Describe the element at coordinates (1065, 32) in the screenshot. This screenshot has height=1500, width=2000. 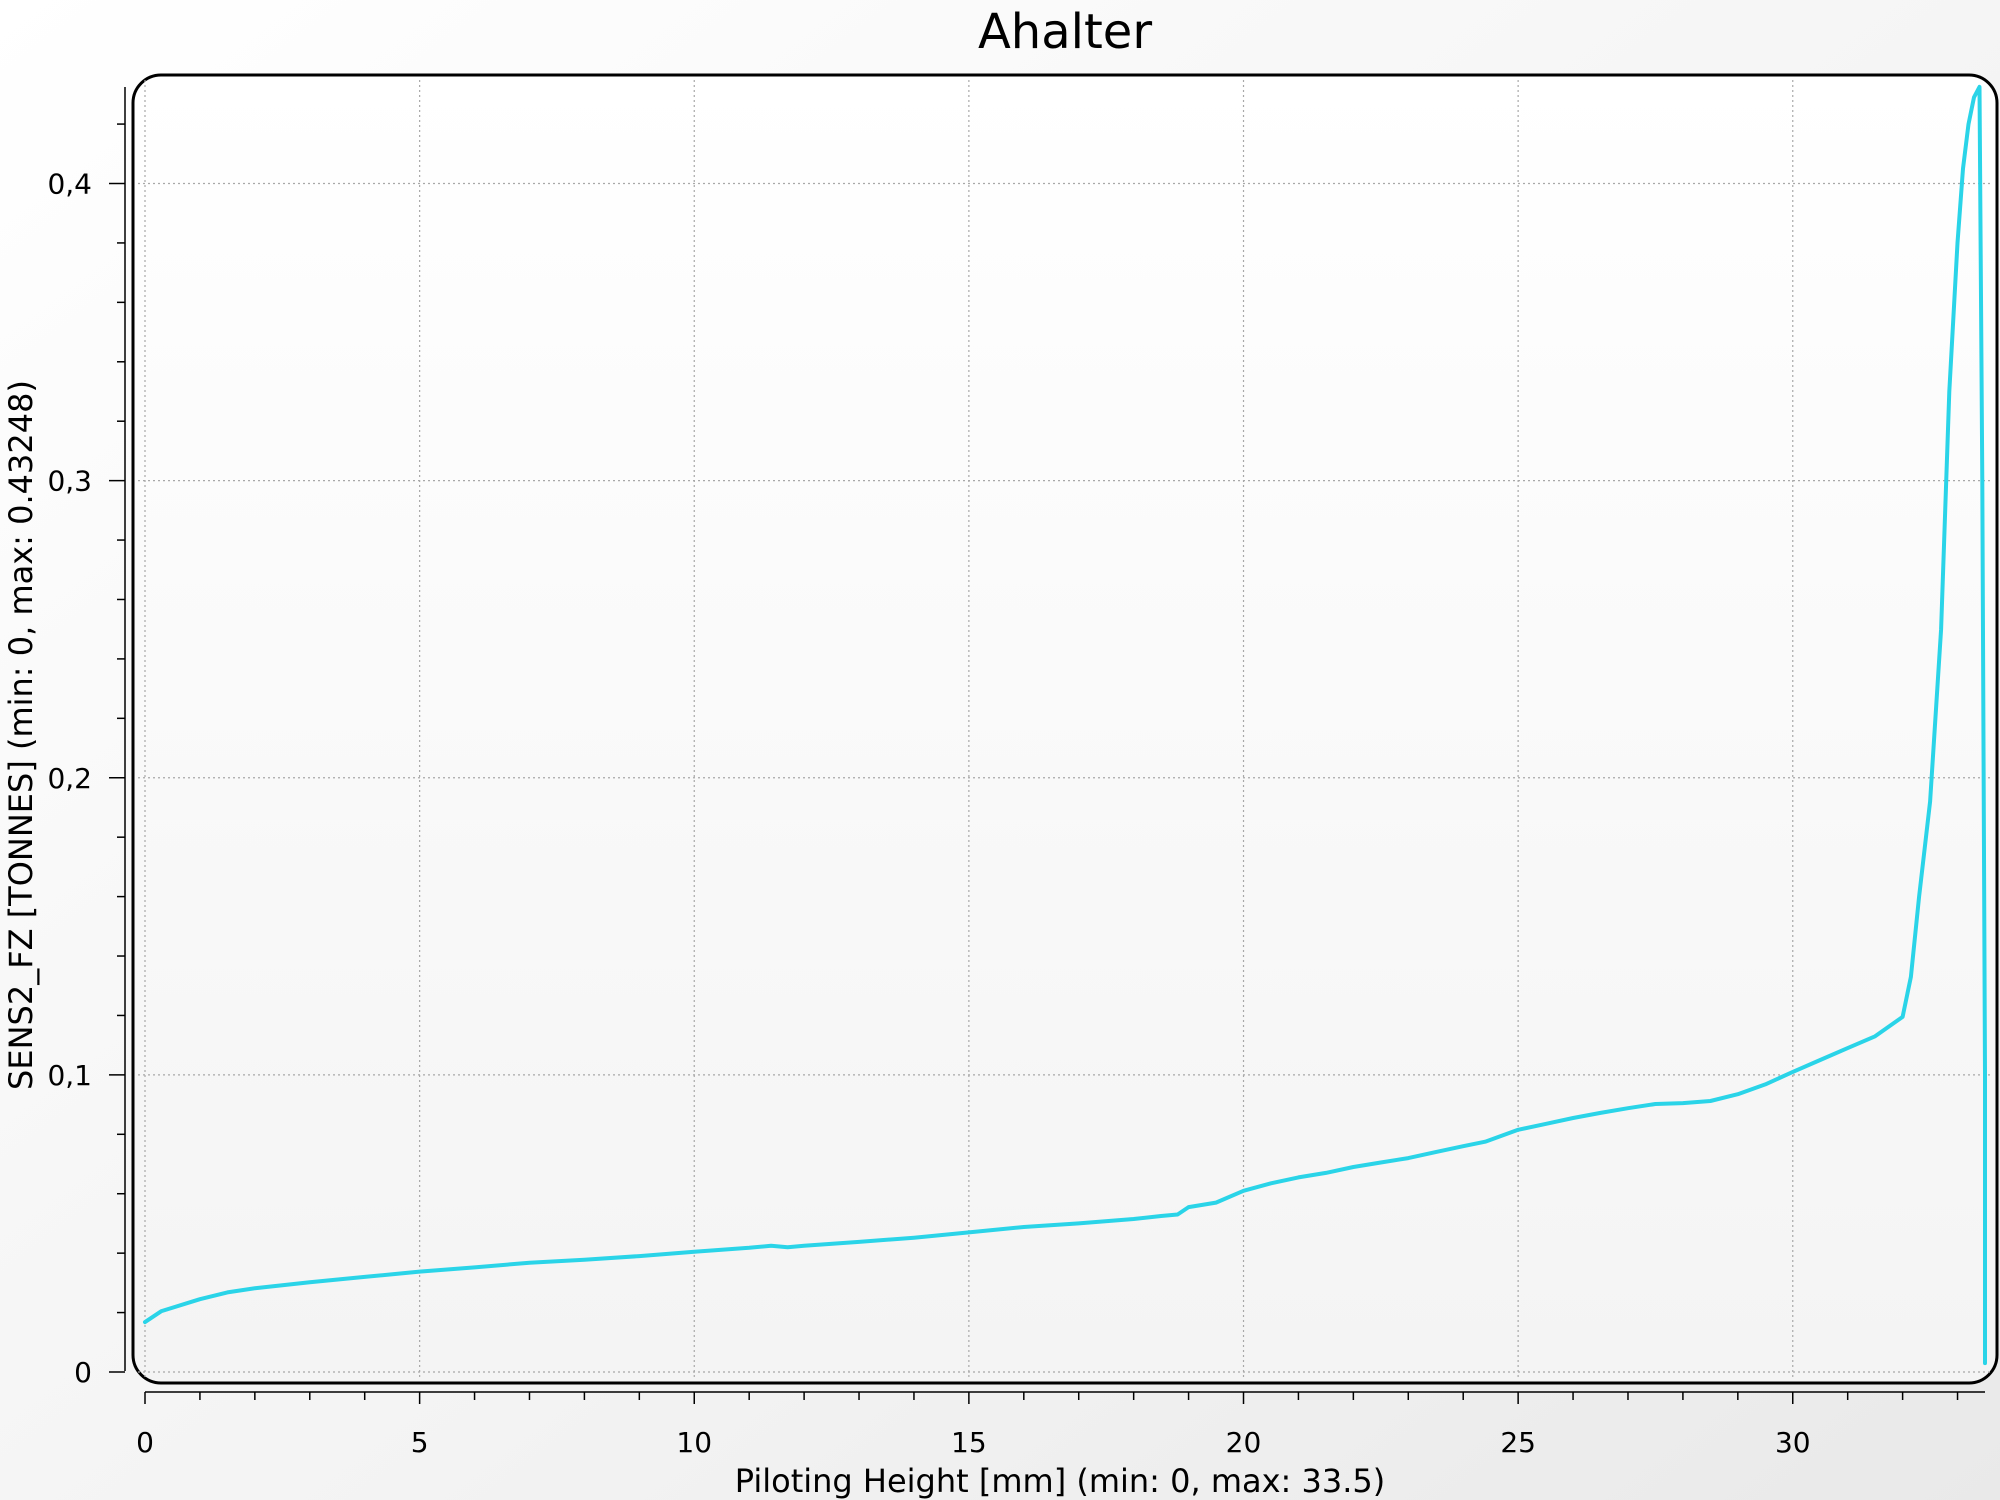
I see `chart-title: Ahalter` at that location.